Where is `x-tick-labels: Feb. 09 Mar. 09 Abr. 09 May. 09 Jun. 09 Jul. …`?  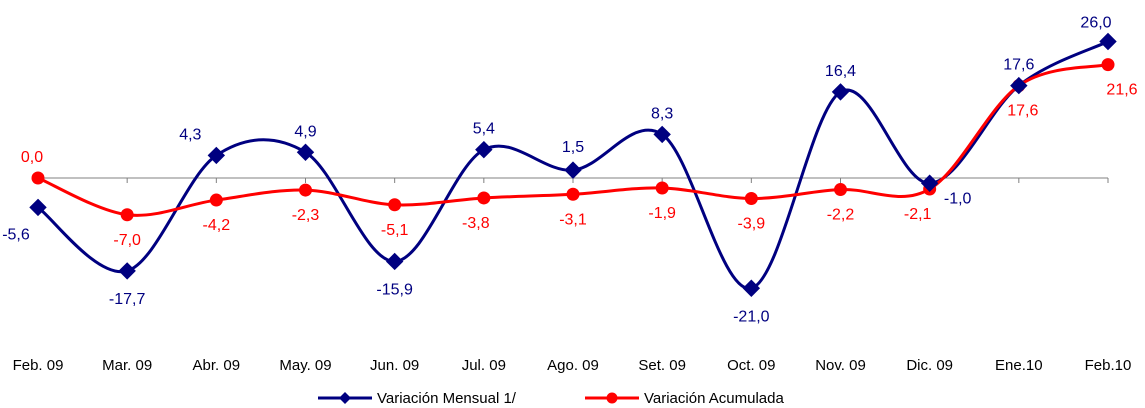
x-tick-labels: Feb. 09 Mar. 09 Abr. 09 May. 09 Jun. 09 Jul. … is located at coordinates (572, 365).